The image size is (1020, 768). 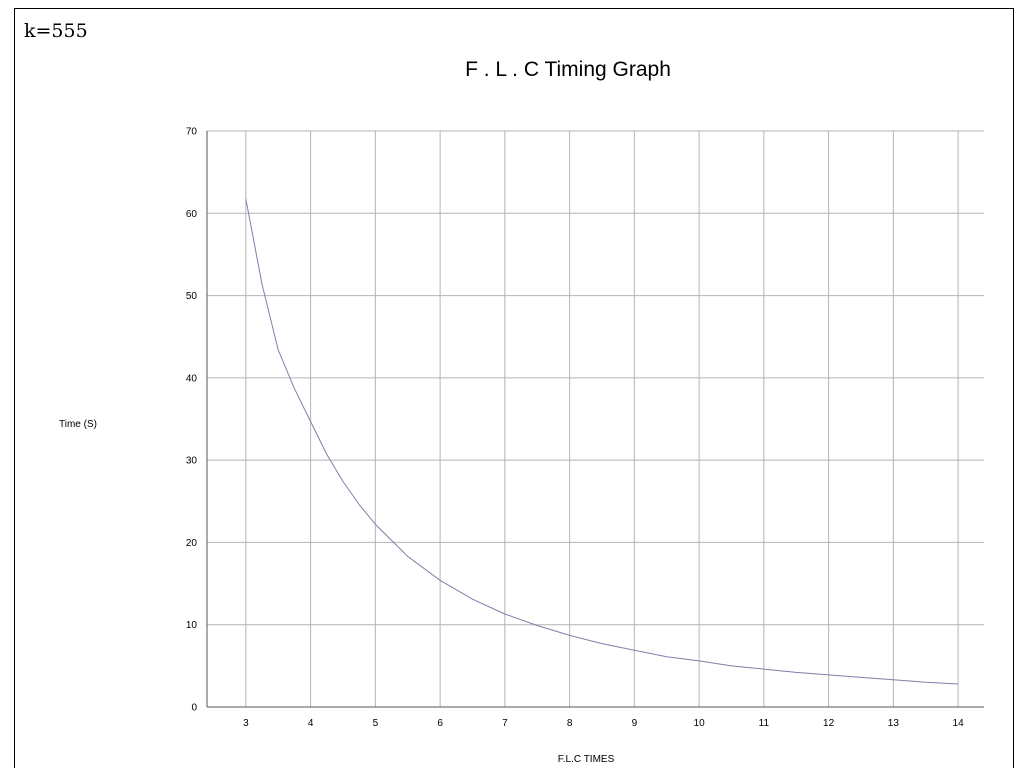 I want to click on x-axis-label: F.L.C TIMES, so click(x=586, y=759).